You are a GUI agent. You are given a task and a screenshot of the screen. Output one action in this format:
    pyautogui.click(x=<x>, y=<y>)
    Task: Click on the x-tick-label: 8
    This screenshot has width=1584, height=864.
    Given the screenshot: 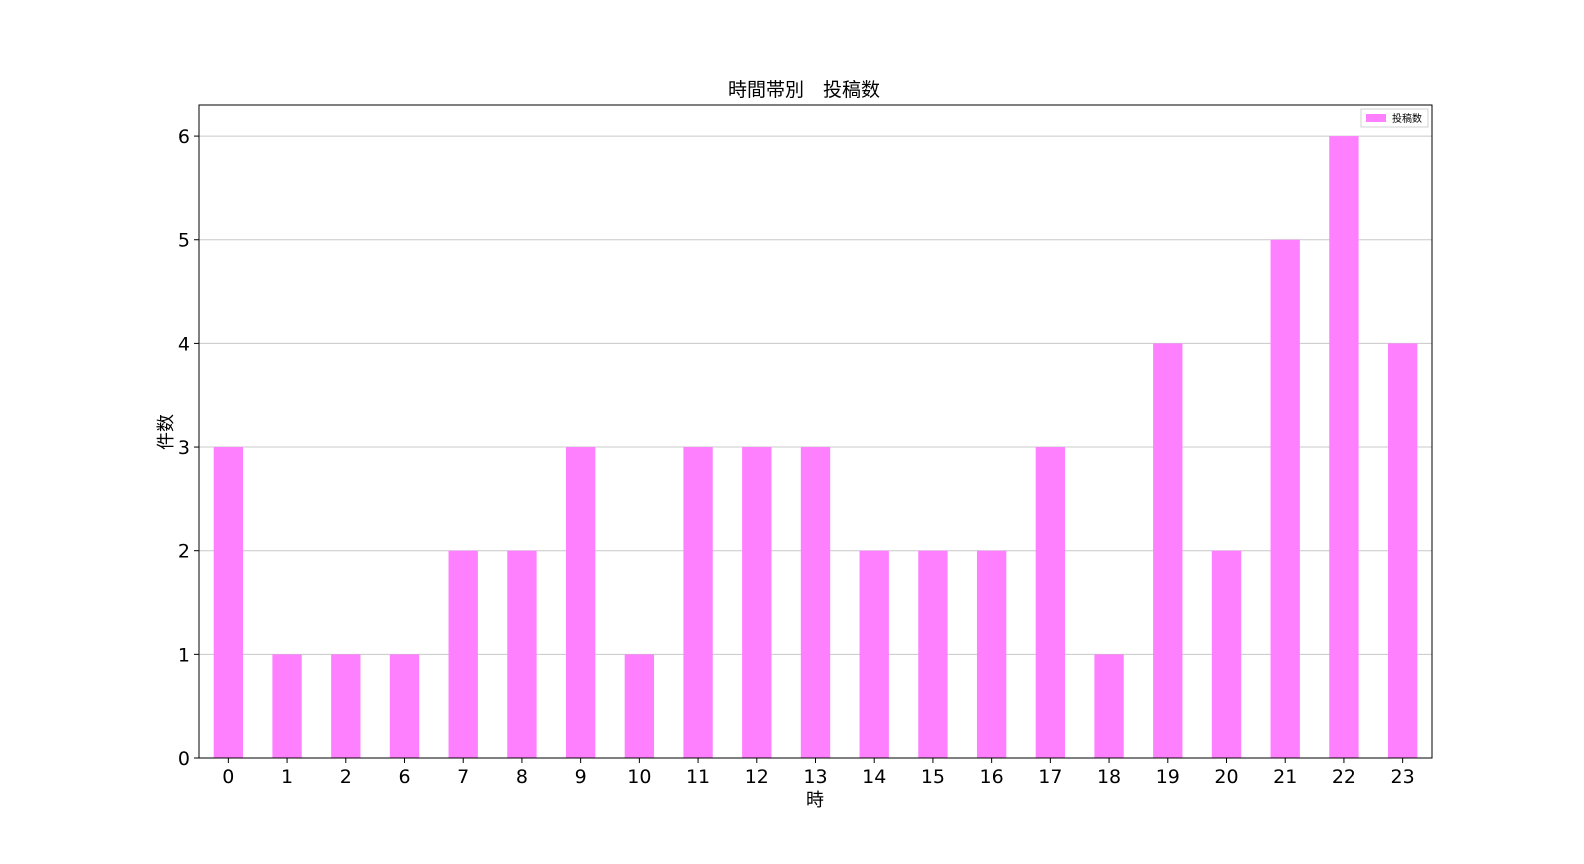 What is the action you would take?
    pyautogui.click(x=522, y=777)
    